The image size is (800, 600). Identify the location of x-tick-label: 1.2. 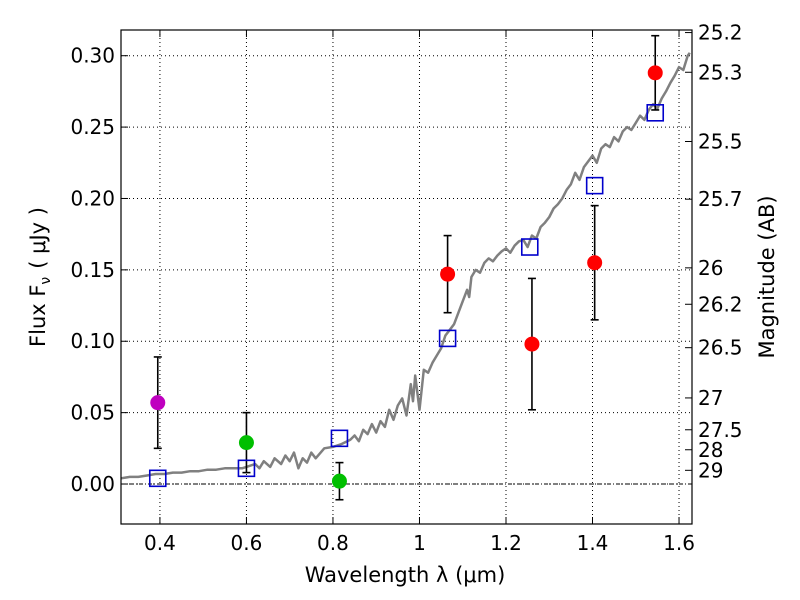
(506, 543).